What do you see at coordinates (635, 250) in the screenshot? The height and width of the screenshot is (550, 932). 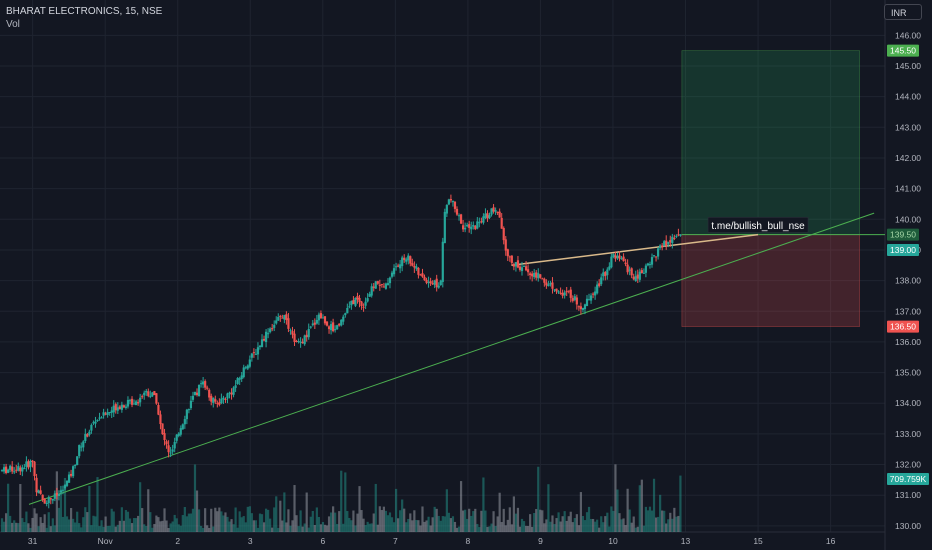 I see `resistance-trendline` at bounding box center [635, 250].